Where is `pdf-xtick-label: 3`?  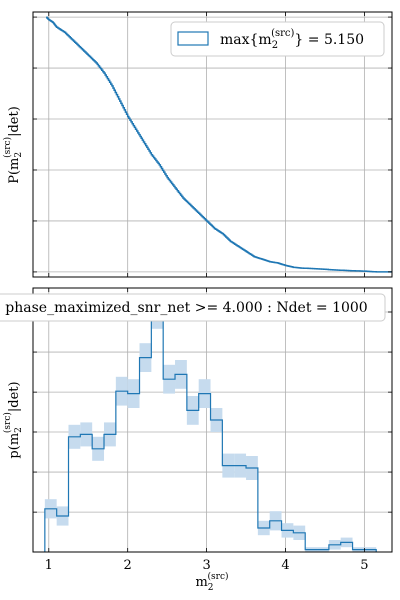
pdf-xtick-label: 3 is located at coordinates (206, 565).